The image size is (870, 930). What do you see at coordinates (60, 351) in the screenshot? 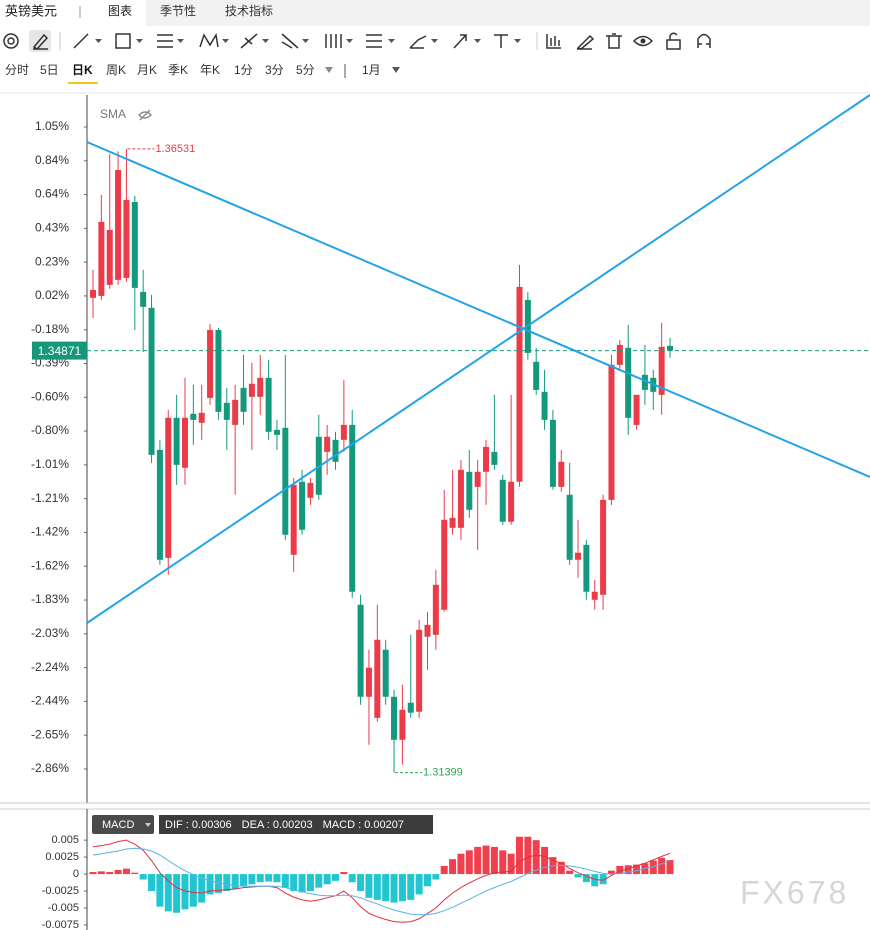
I see `last-price-label: 1.34871` at bounding box center [60, 351].